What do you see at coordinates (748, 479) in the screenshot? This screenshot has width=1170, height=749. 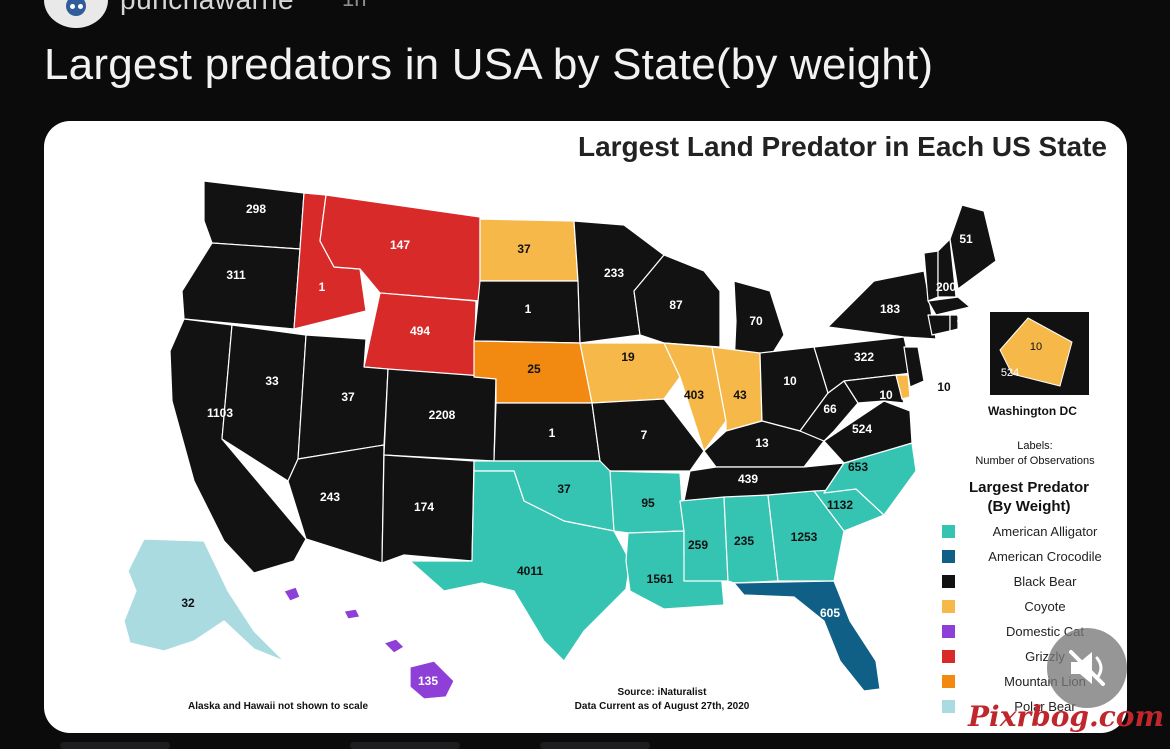 I see `state-label-TN: 439` at bounding box center [748, 479].